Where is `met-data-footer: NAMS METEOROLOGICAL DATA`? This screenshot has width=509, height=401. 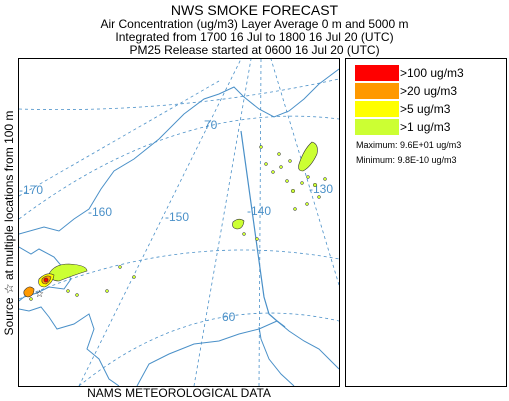
met-data-footer: NAMS METEOROLOGICAL DATA is located at coordinates (179, 393).